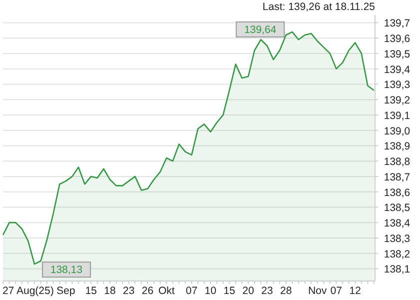 The image size is (420, 300). Describe the element at coordinates (397, 39) in the screenshot. I see `y-tick-label: 139,6` at that location.